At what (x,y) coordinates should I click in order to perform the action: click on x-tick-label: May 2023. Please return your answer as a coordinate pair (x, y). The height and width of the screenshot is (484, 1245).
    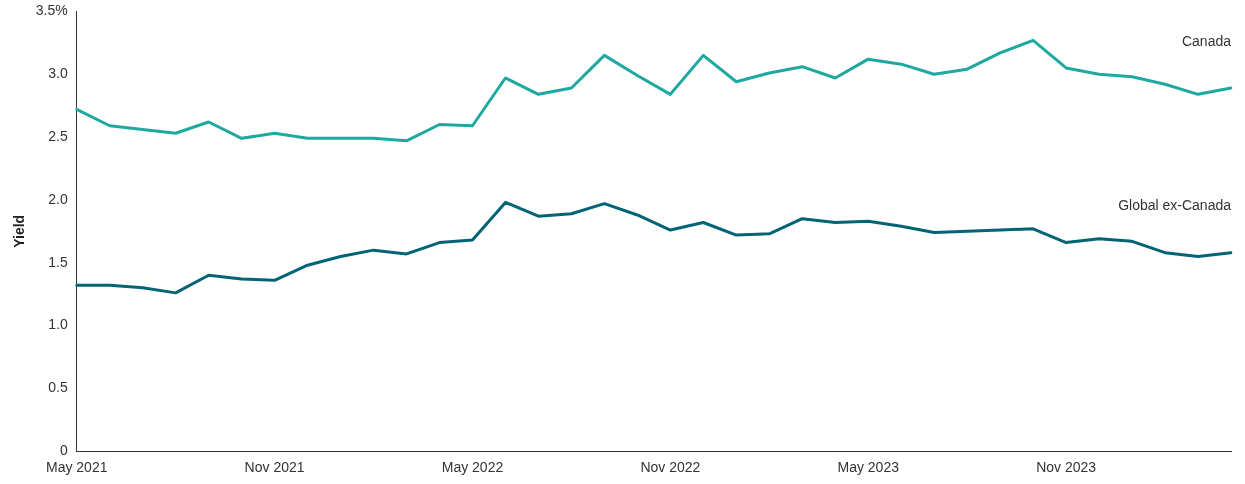
    Looking at the image, I should click on (868, 467).